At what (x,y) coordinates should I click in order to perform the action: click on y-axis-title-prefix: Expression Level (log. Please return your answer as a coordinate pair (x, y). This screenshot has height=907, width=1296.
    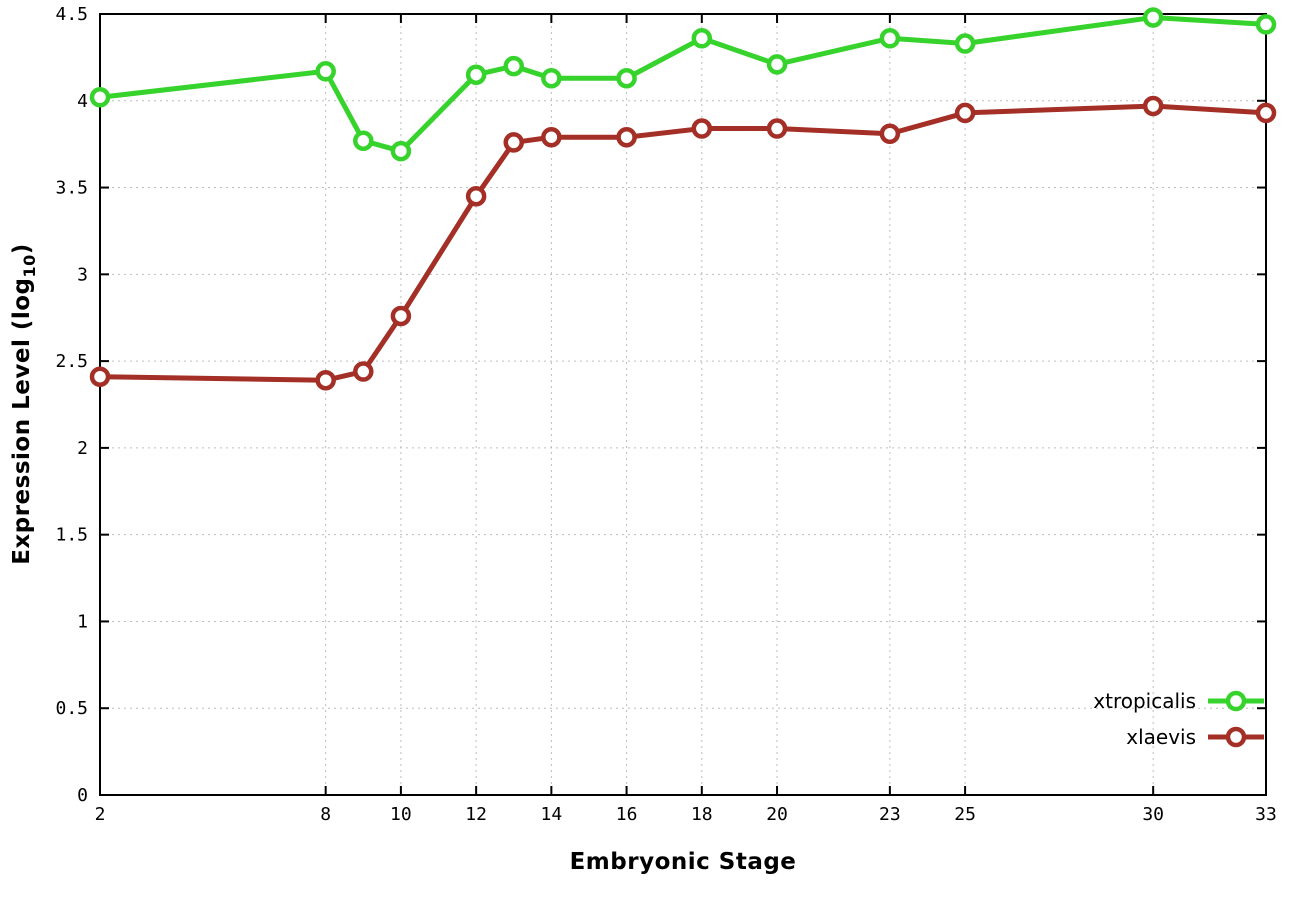
    Looking at the image, I should click on (22, 421).